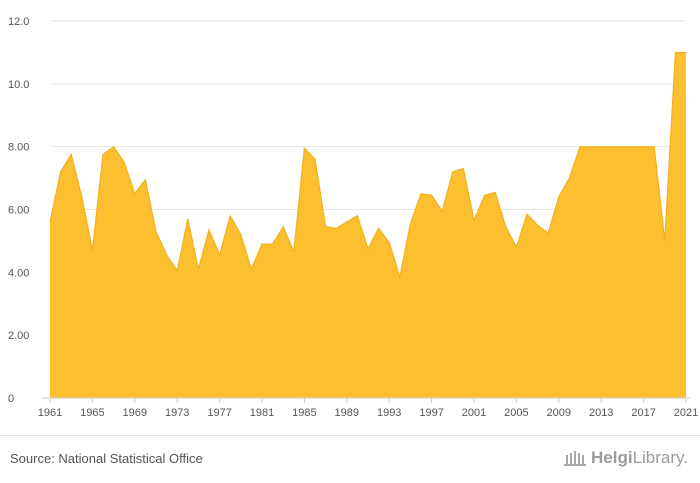  I want to click on x-tick-label: 1985, so click(304, 413).